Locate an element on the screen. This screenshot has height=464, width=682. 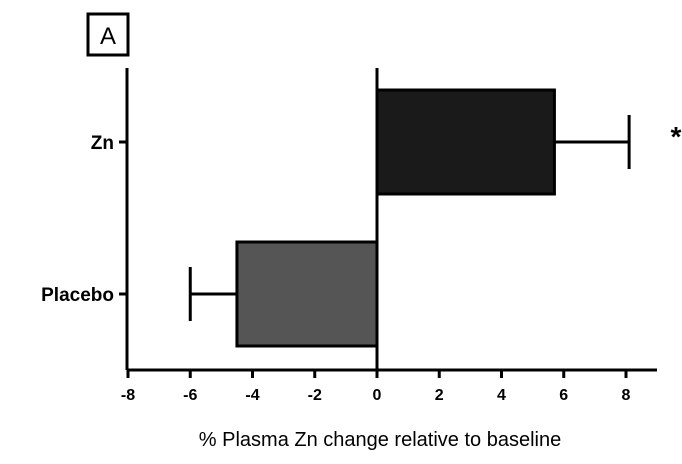
x-ticks-group: -8 -6 -4 -2 0 2 4 6 8 is located at coordinates (376, 387).